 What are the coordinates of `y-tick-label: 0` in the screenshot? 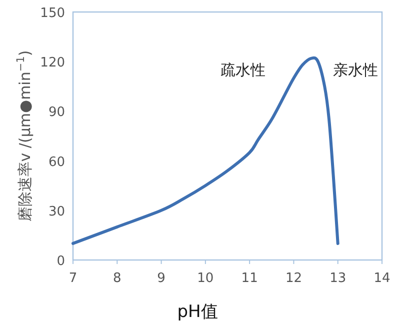 It's located at (60, 261).